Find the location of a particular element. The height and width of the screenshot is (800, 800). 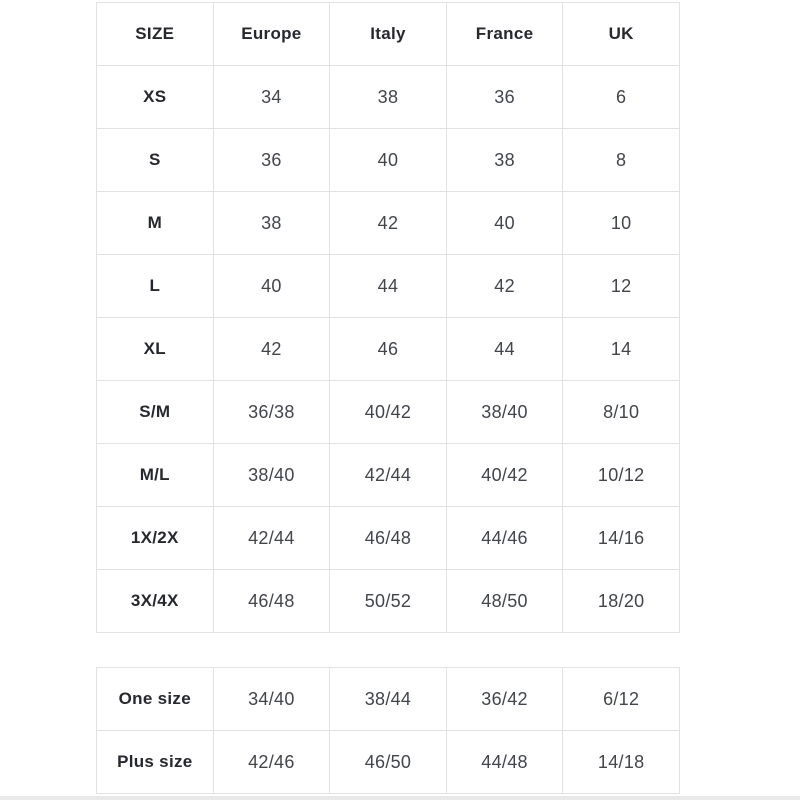

table-row: 3X/4X 46/48 50/52 48/50 18/20 is located at coordinates (388, 601).